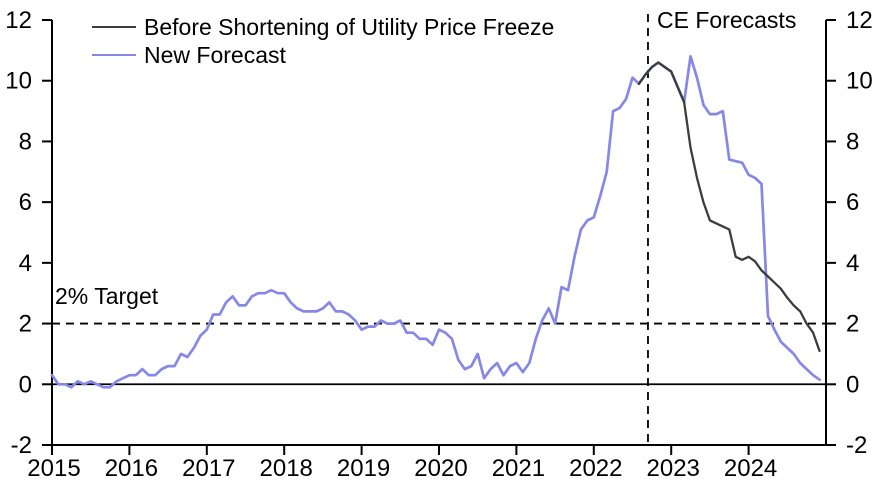 The image size is (878, 490). Describe the element at coordinates (25, 263) in the screenshot. I see `y-axis-left-tick-label: 4` at that location.